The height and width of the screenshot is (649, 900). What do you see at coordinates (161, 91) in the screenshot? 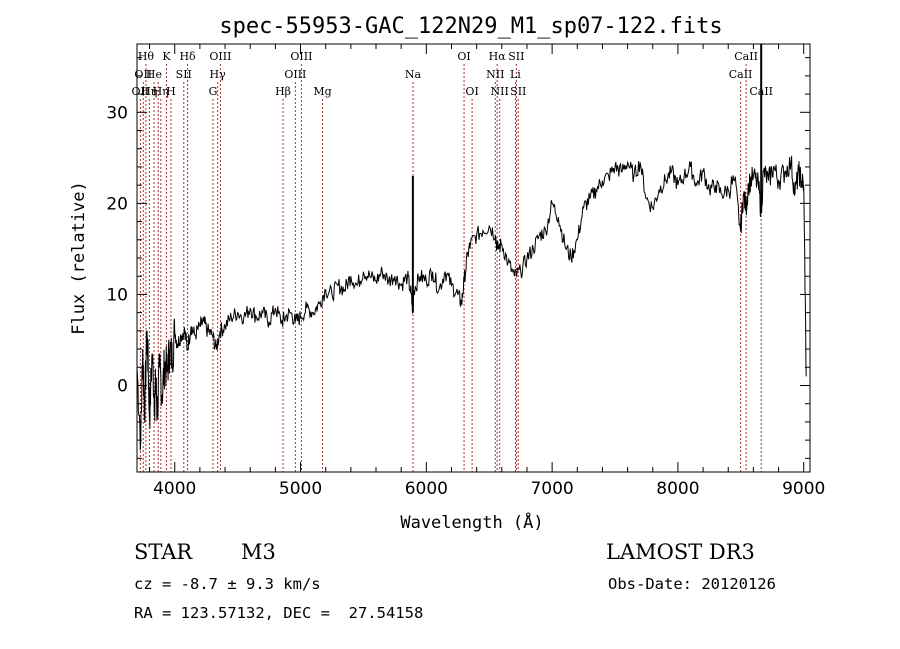
I see `line-label-6: Hη` at bounding box center [161, 91].